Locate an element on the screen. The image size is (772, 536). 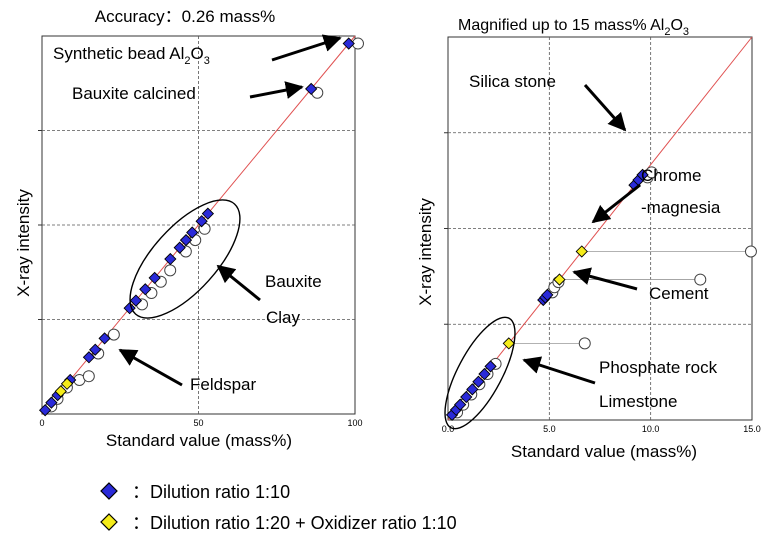
right-x-tick-label: 0.0 is located at coordinates (448, 429).